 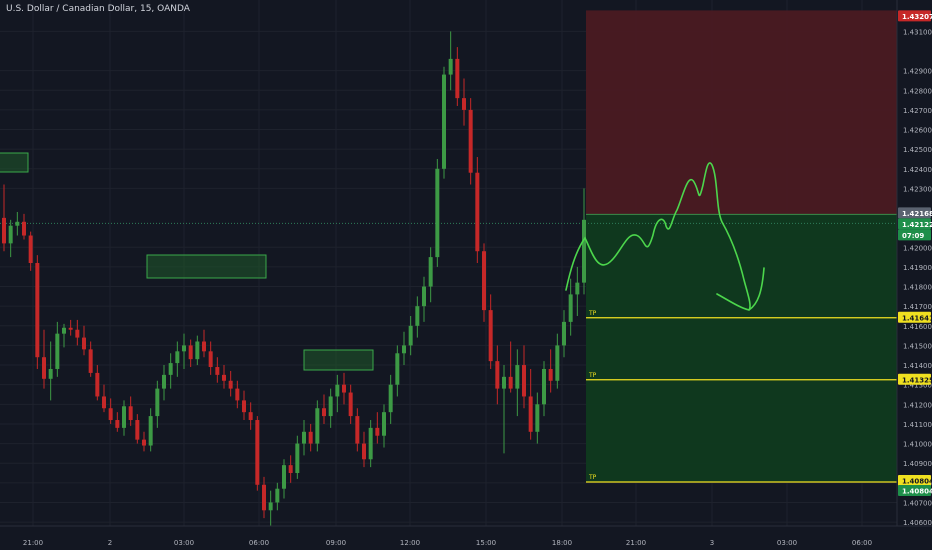 I want to click on price-tick-label: 1.41800, so click(x=917, y=288).